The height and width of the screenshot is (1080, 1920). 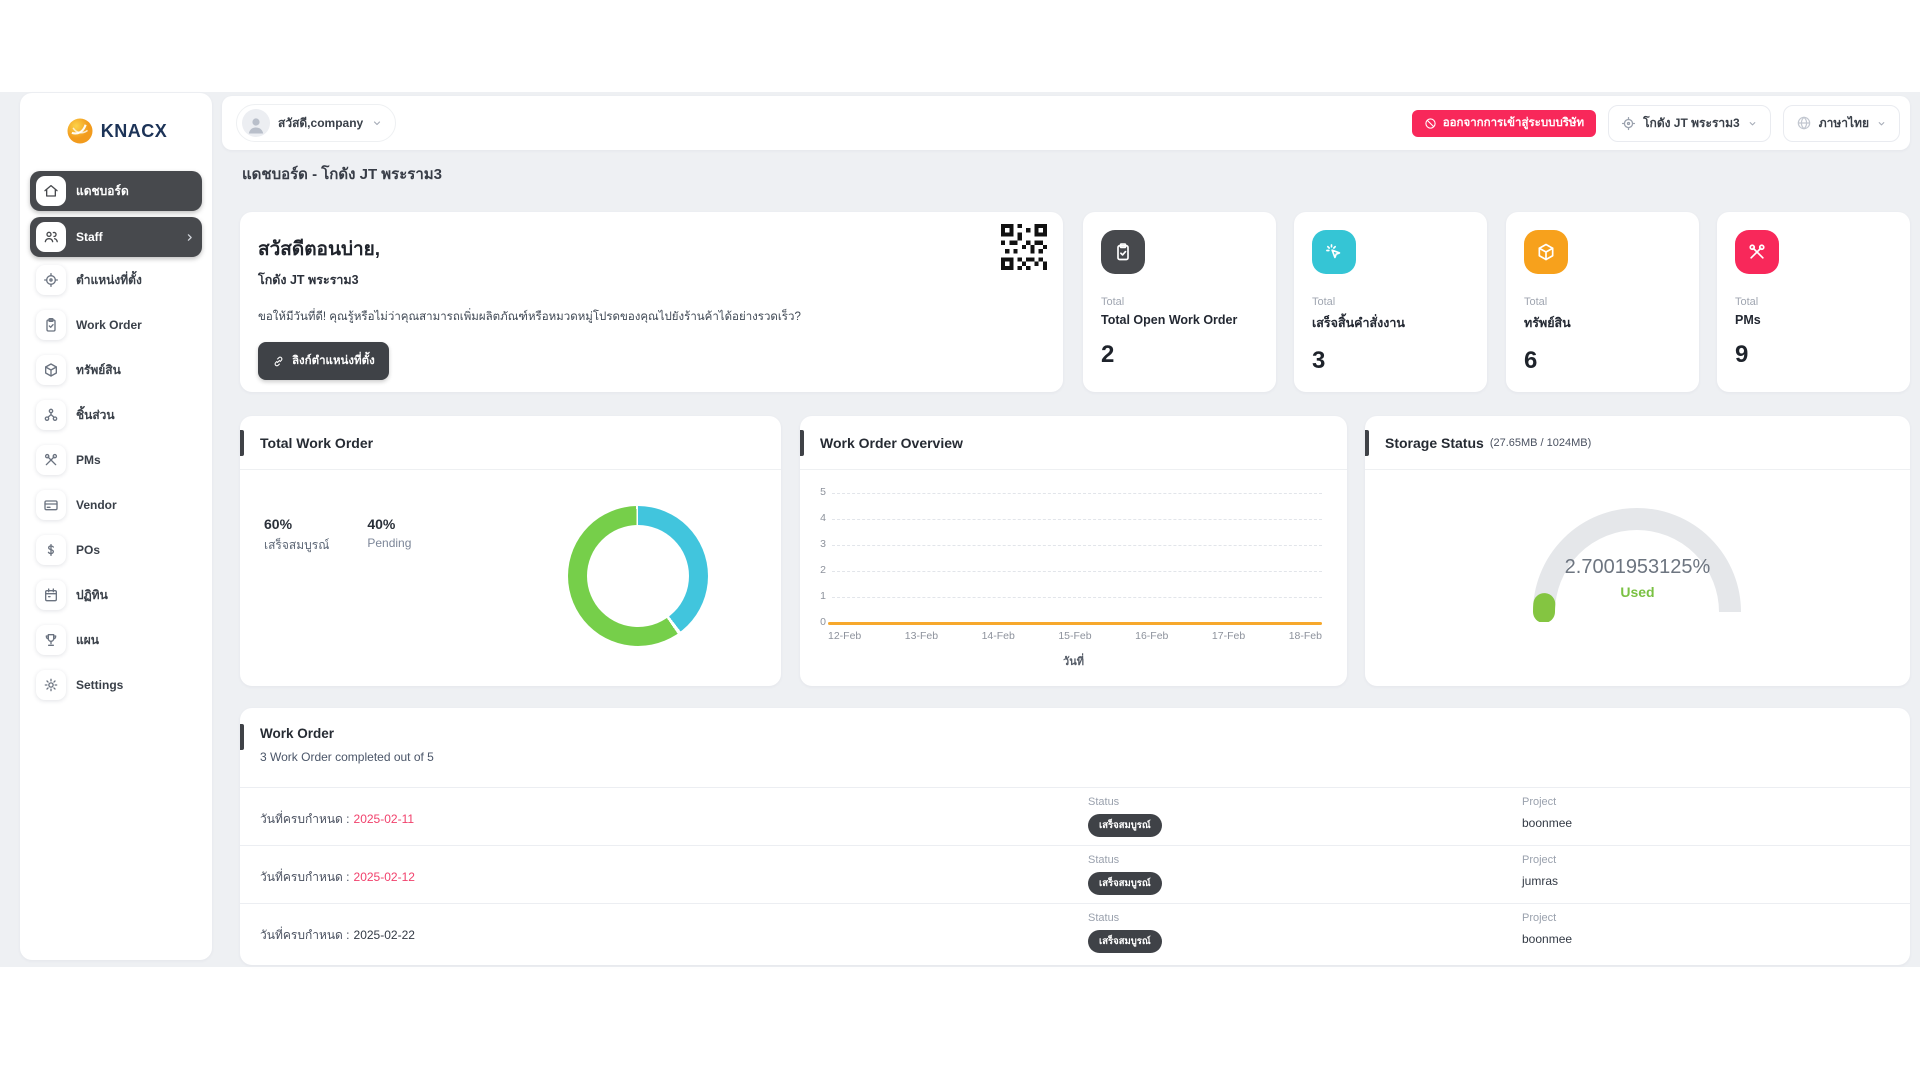 I want to click on language-selector: ภาษาไทย, so click(x=1841, y=123).